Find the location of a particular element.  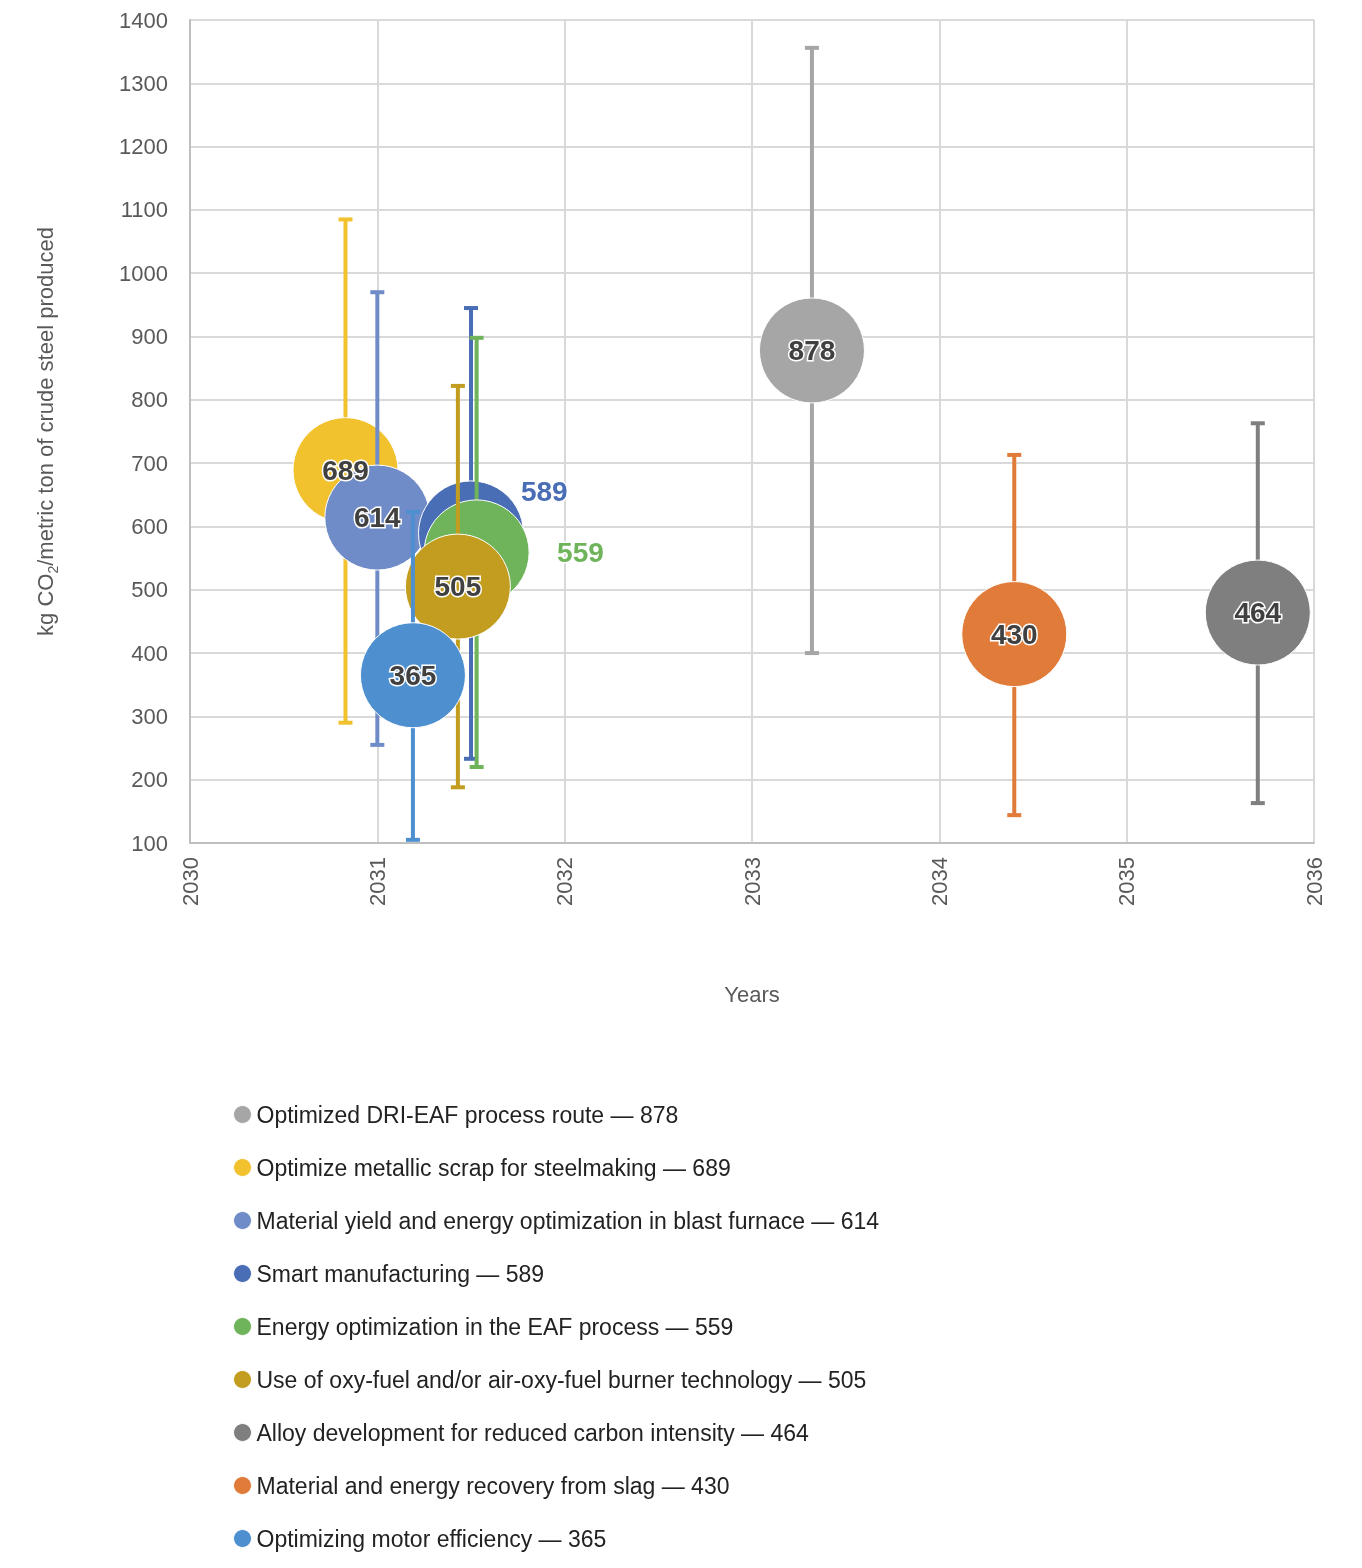

x-tick-label: 2036 is located at coordinates (1314, 881).